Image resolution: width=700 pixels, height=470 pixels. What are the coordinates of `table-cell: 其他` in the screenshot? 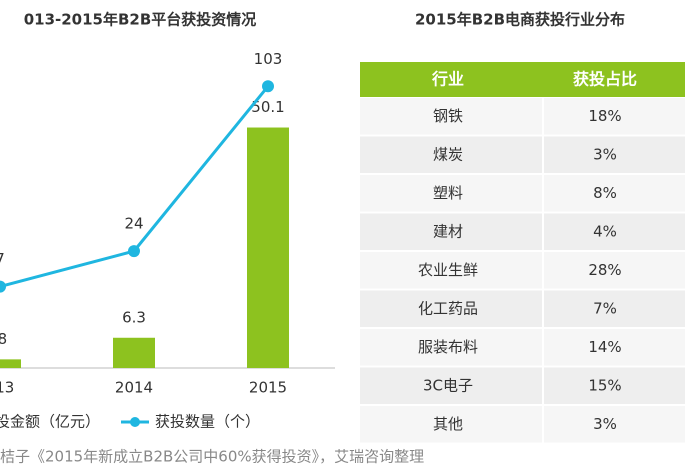 It's located at (448, 424).